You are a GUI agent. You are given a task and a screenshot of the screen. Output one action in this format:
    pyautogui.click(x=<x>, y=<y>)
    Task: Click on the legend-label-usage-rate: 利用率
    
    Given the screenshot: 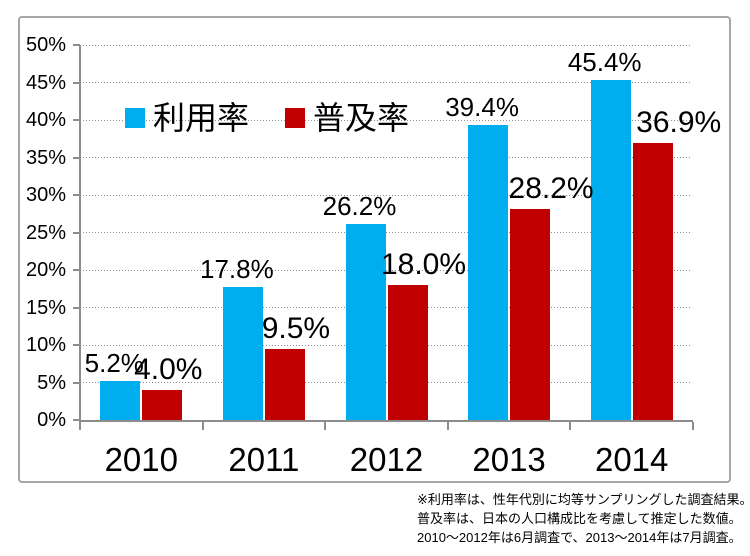 What is the action you would take?
    pyautogui.click(x=201, y=118)
    